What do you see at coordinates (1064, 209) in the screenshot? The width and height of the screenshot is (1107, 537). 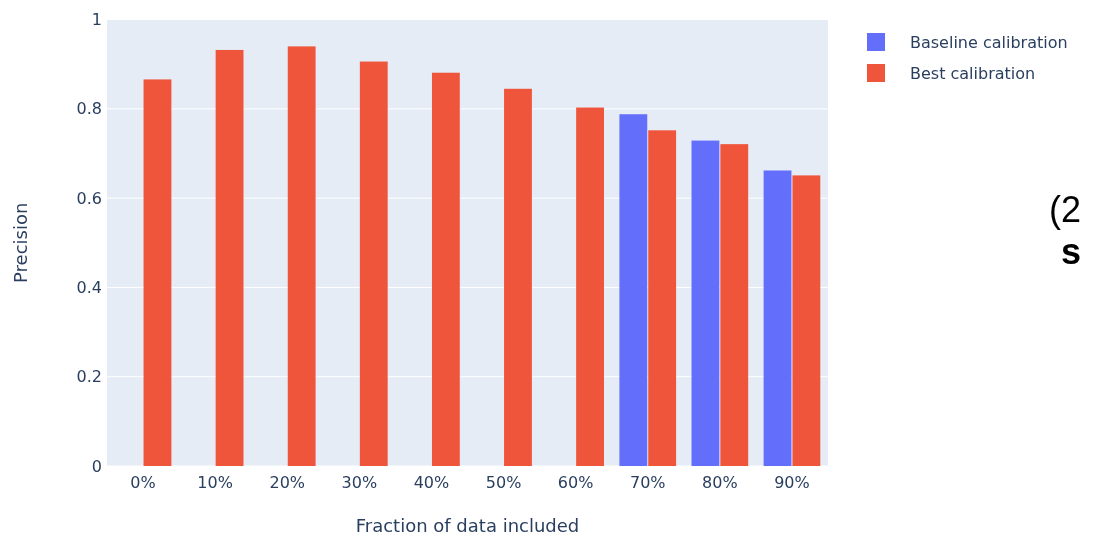 I see `text: (2` at bounding box center [1064, 209].